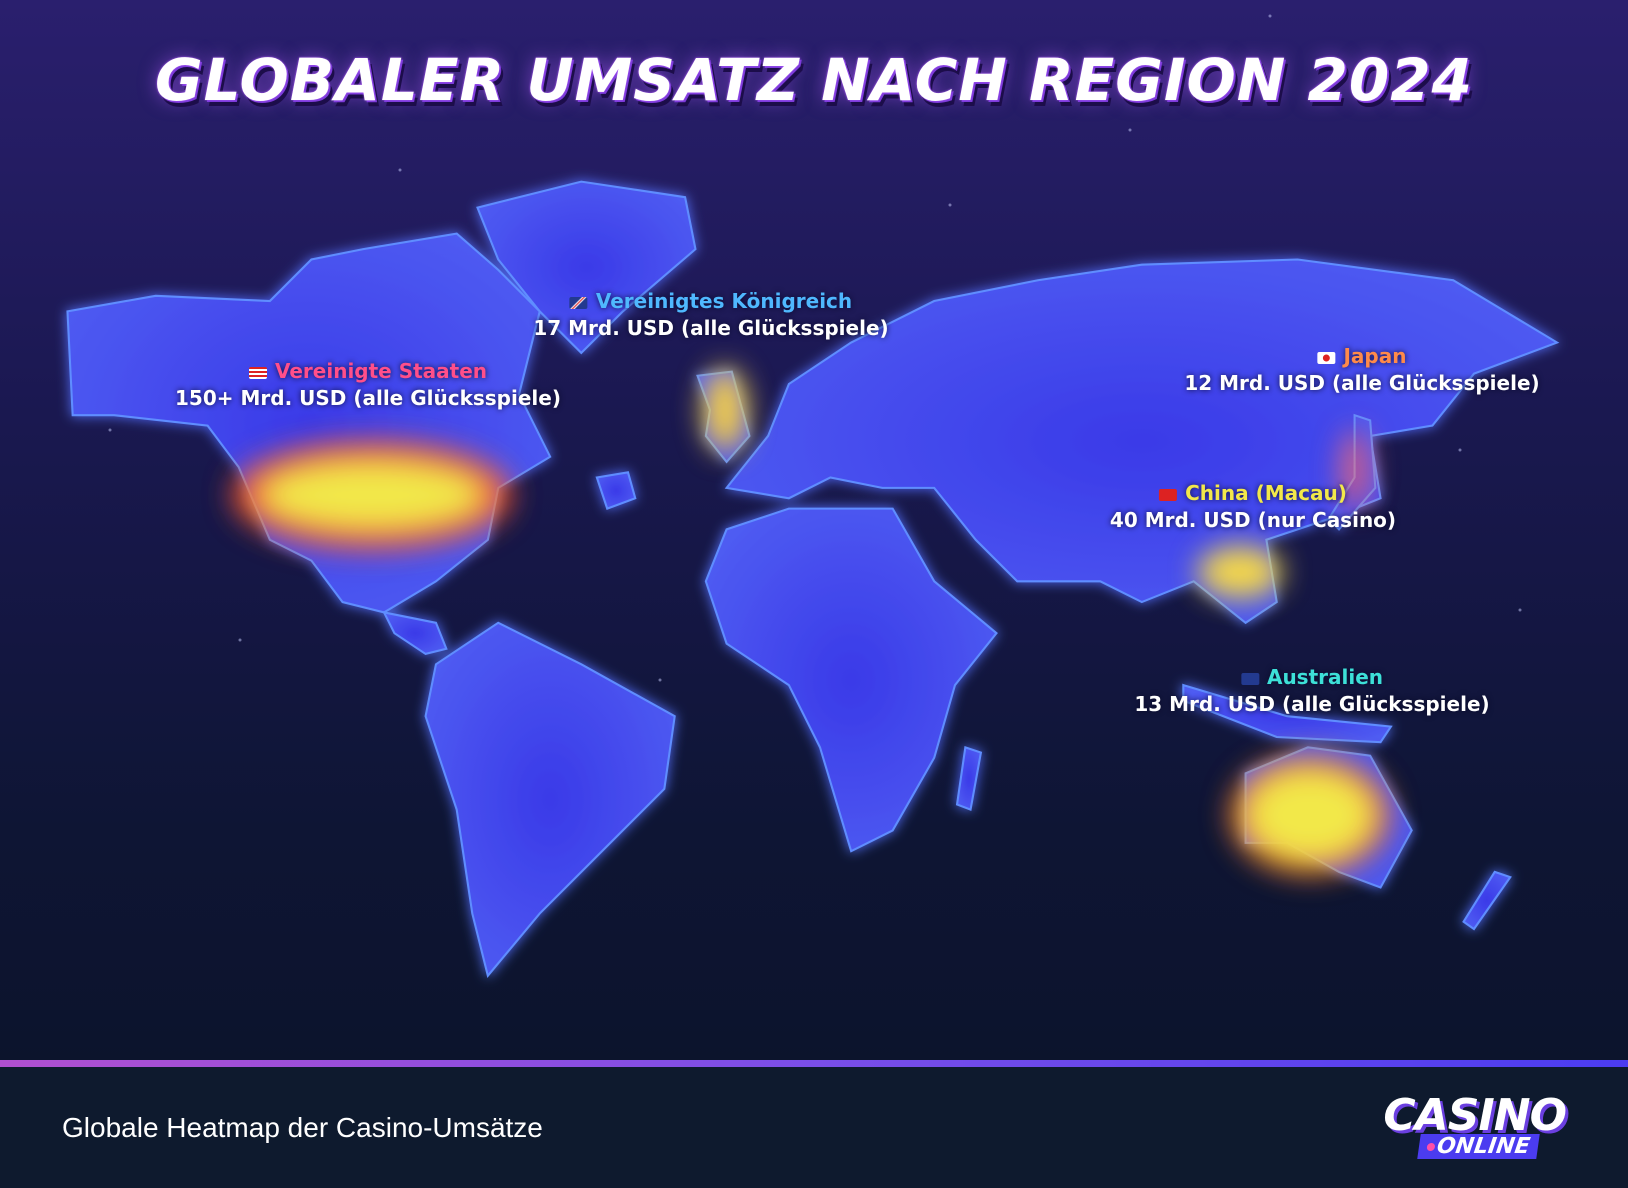 The image size is (1628, 1188). I want to click on iceland, so click(616, 490).